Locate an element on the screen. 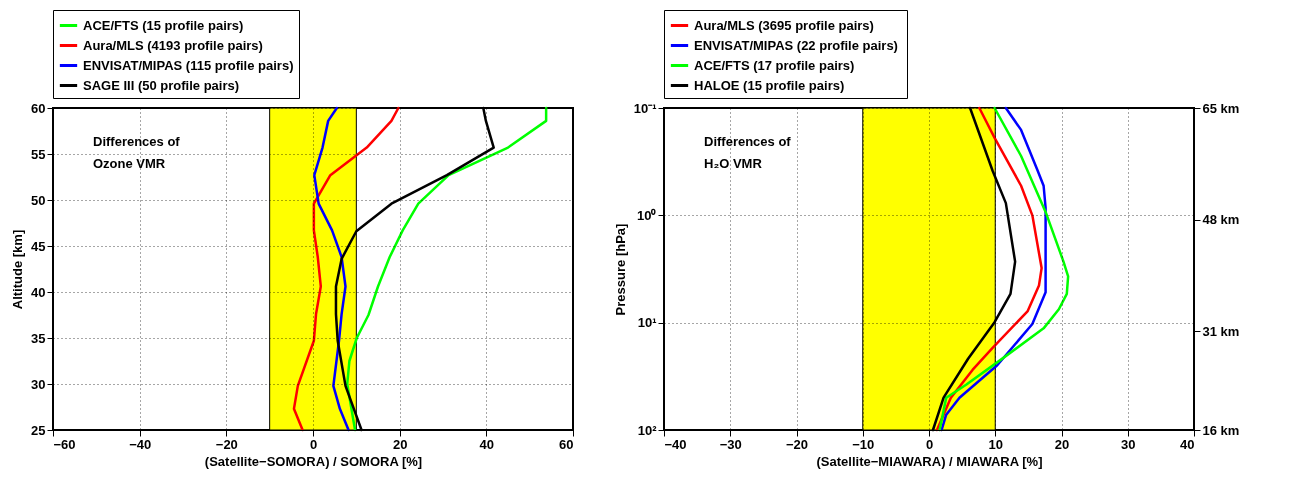 The height and width of the screenshot is (479, 1296). legend-label: Aura/MLS (3695 profile pairs) is located at coordinates (784, 25).